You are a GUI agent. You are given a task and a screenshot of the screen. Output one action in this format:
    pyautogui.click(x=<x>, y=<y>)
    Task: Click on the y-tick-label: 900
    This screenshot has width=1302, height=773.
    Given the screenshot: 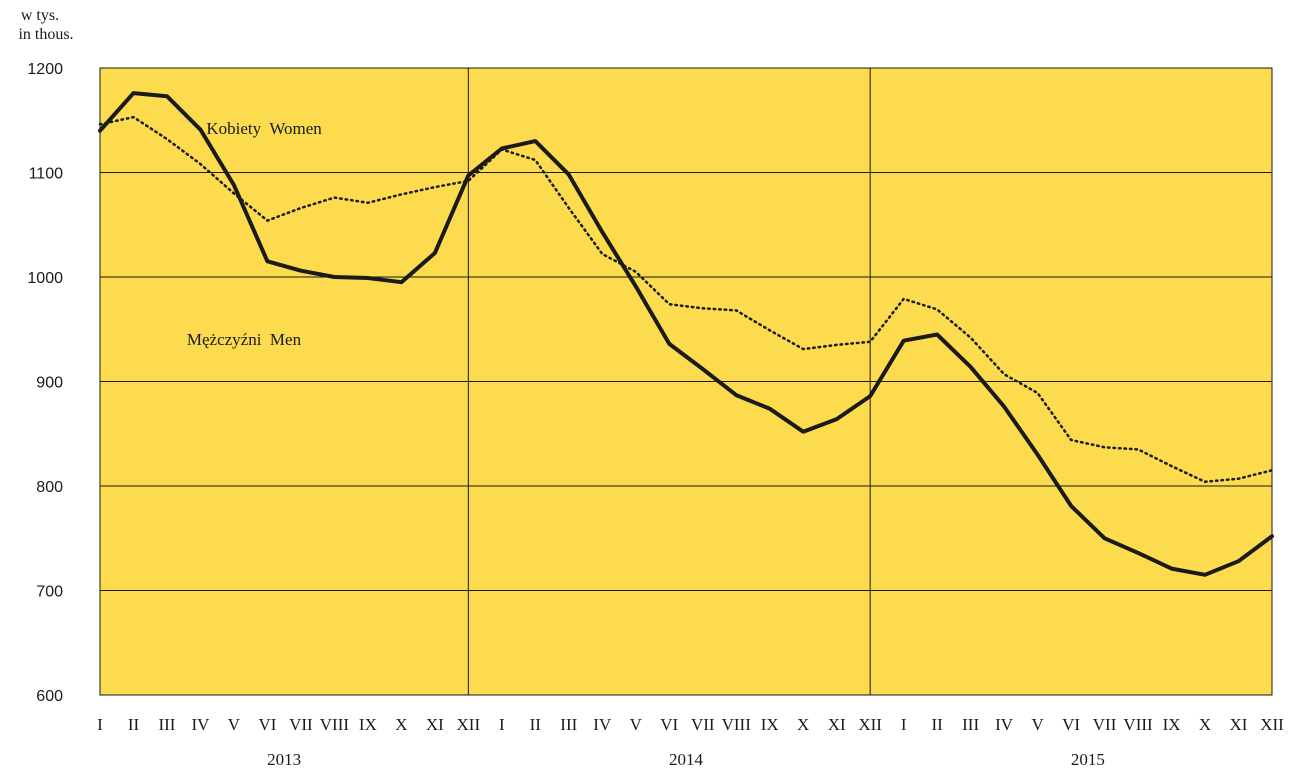 What is the action you would take?
    pyautogui.click(x=49, y=383)
    